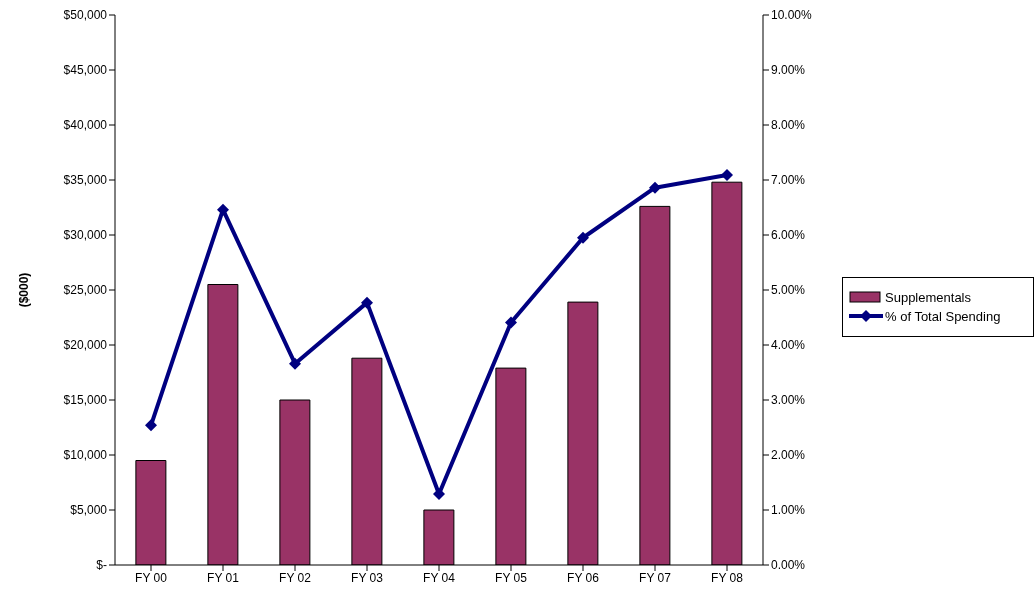  I want to click on y2-tick-label: 1.00%, so click(788, 510).